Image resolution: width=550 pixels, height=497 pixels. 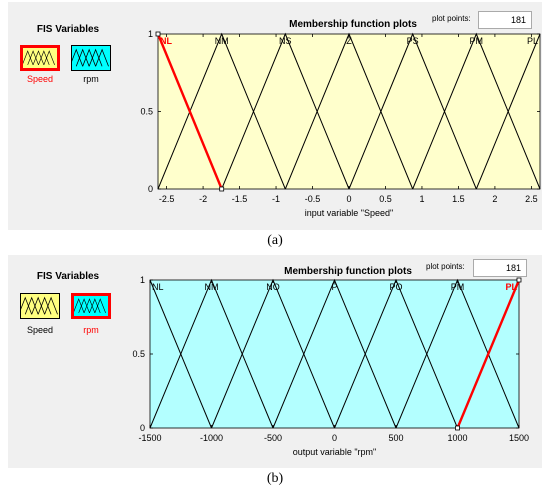 I want to click on x-axis-label: input variable "Speed", so click(x=349, y=213).